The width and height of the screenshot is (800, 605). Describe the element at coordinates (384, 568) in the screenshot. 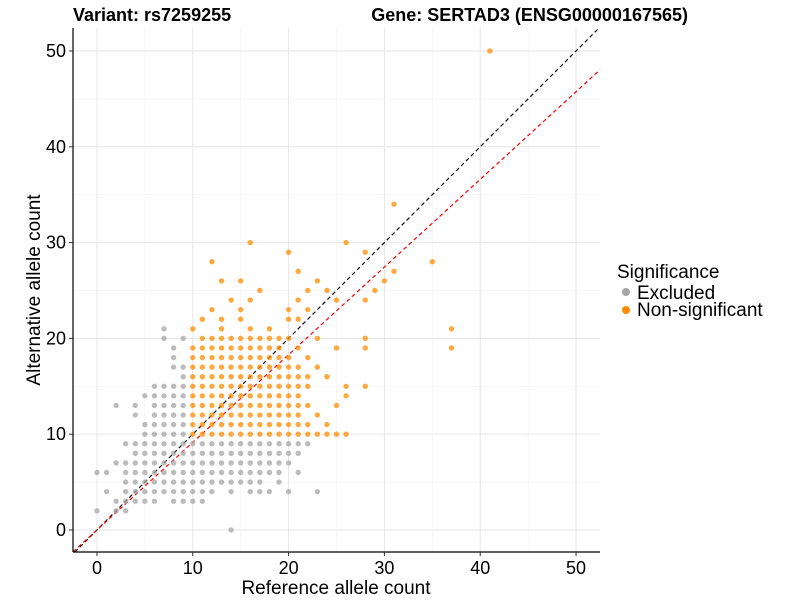

I see `x-tick-label: 30` at that location.